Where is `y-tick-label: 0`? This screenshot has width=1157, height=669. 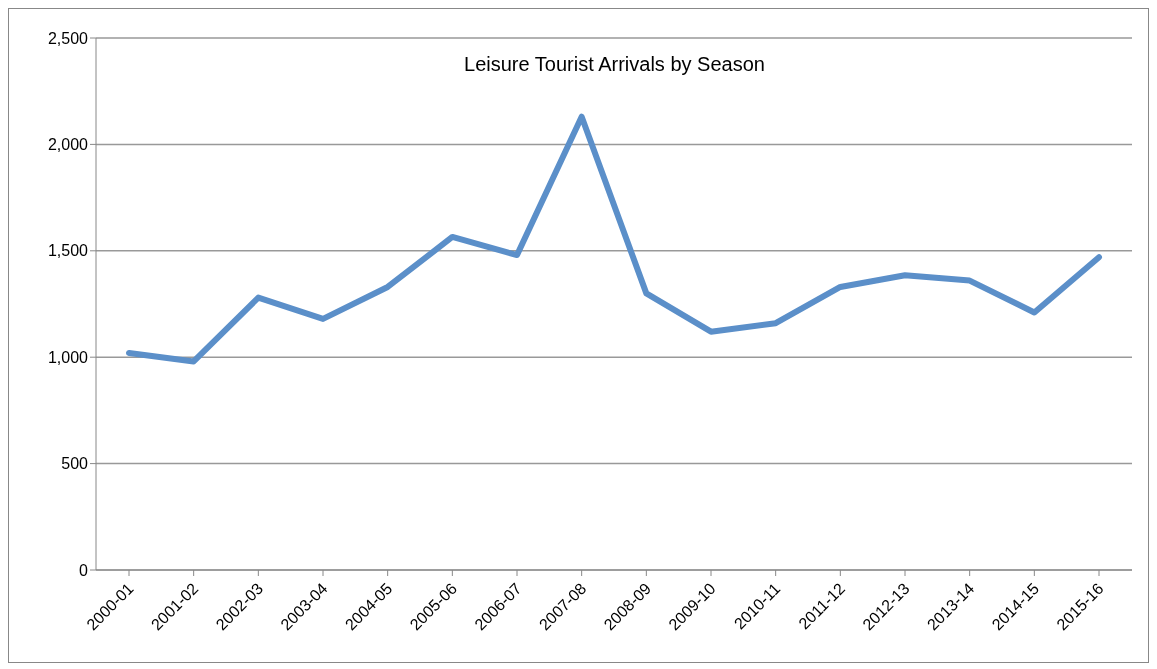 y-tick-label: 0 is located at coordinates (84, 570).